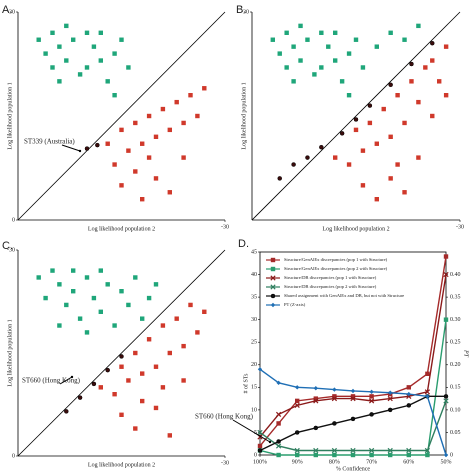 The height and width of the screenshot is (474, 474). Describe the element at coordinates (254, 275) in the screenshot. I see `y-tick-label: 40` at that location.